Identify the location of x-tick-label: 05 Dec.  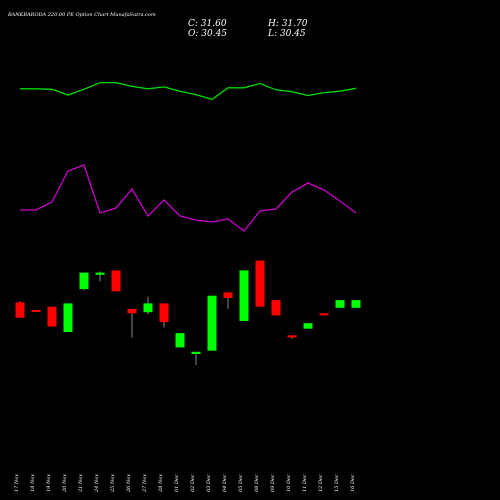
(241, 483).